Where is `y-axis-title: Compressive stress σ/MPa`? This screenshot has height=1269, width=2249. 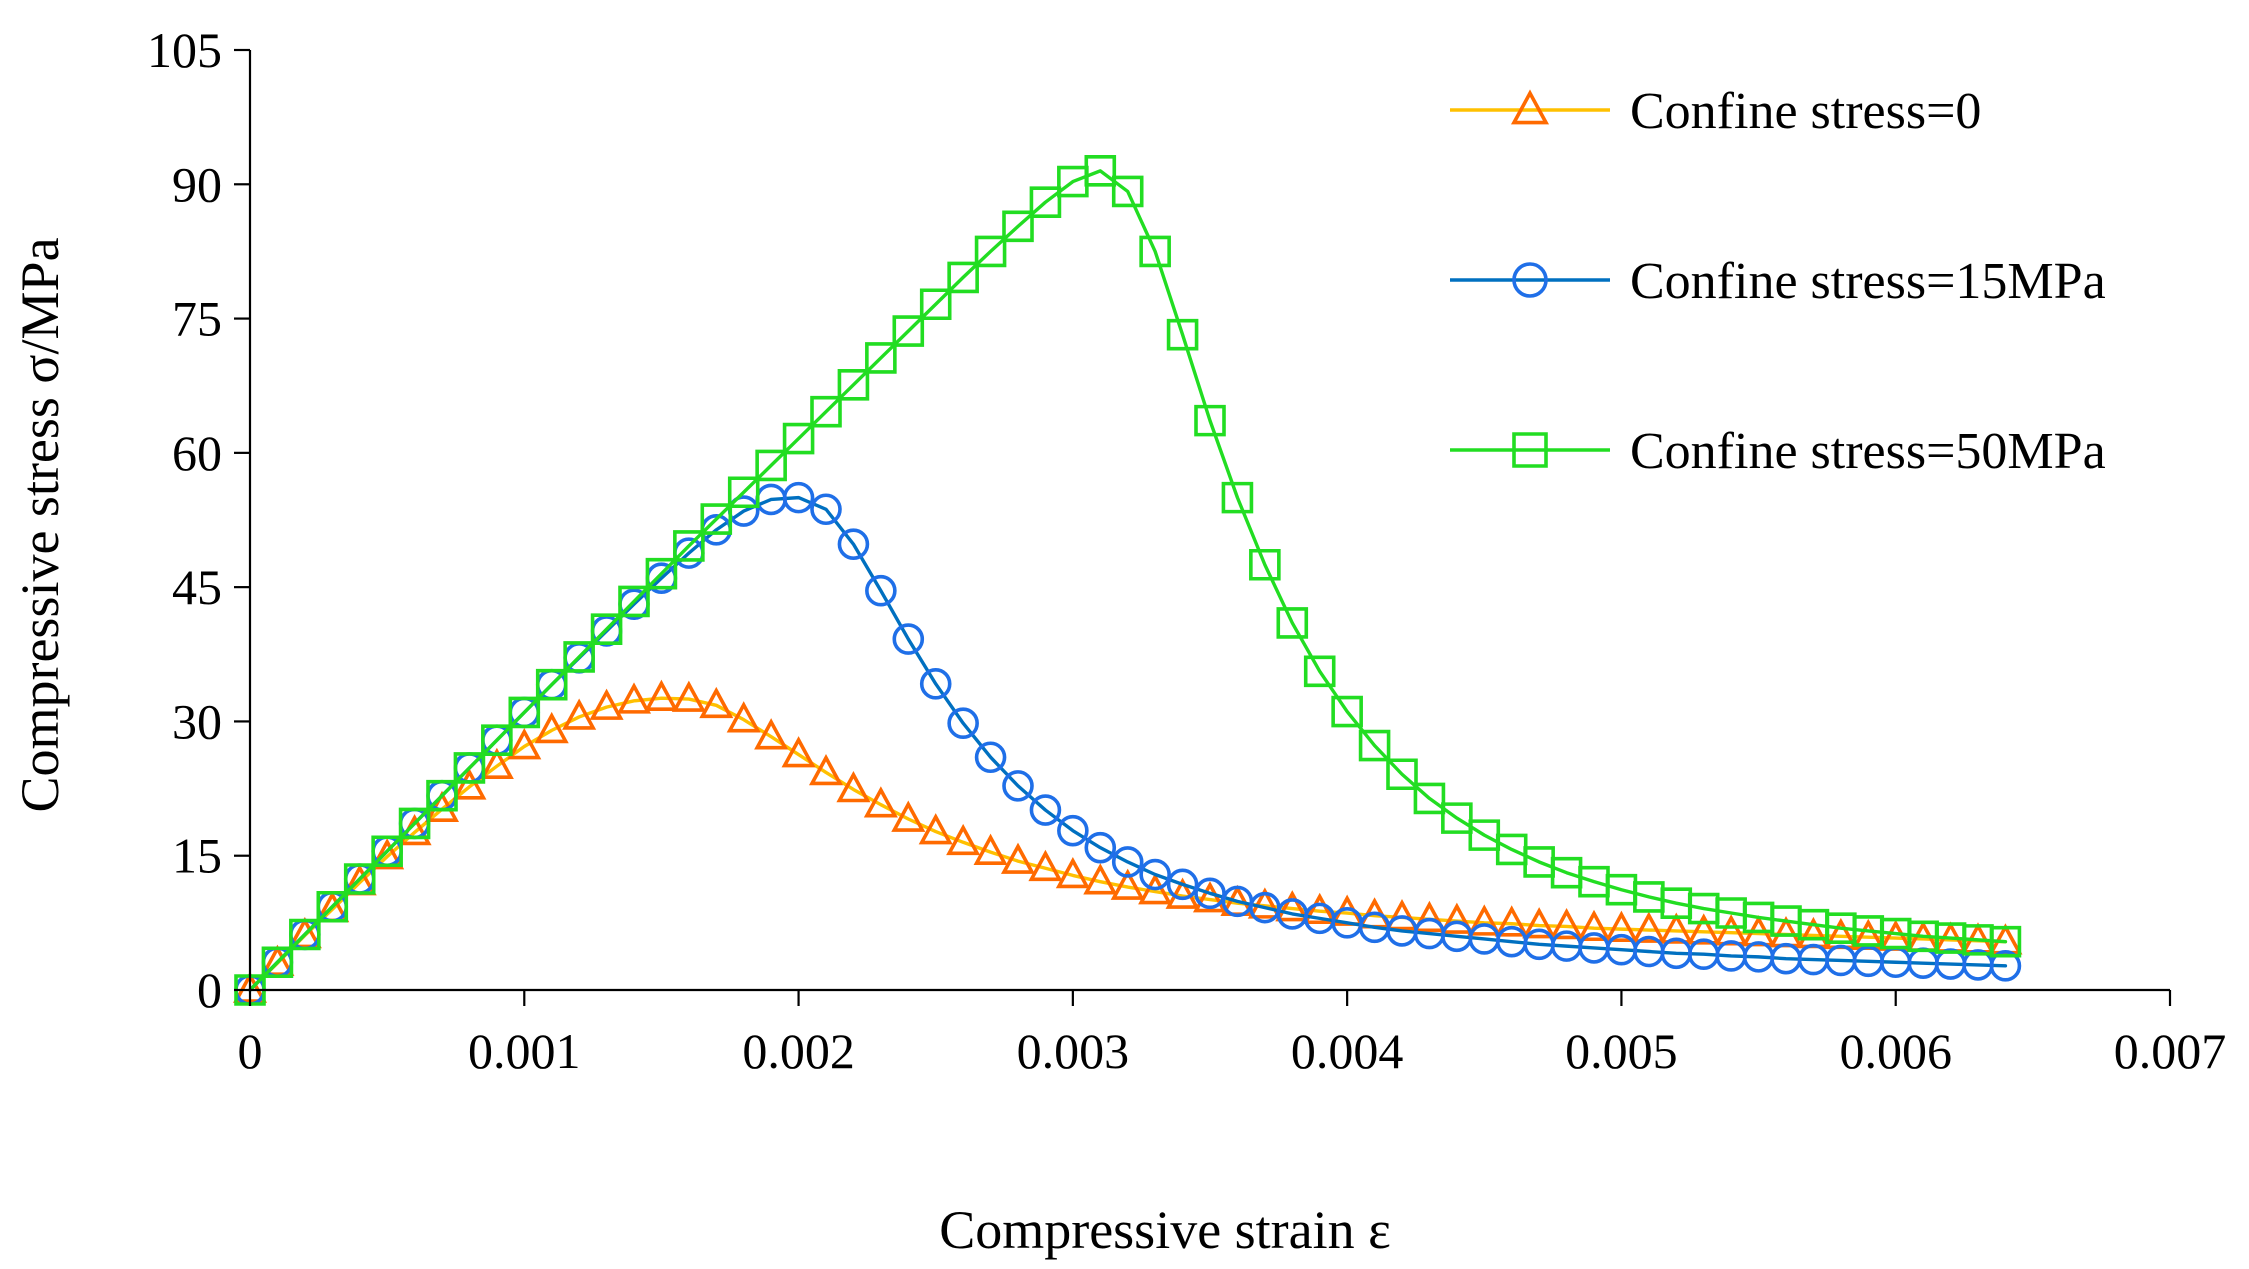
y-axis-title: Compressive stress σ/MPa is located at coordinates (40, 524).